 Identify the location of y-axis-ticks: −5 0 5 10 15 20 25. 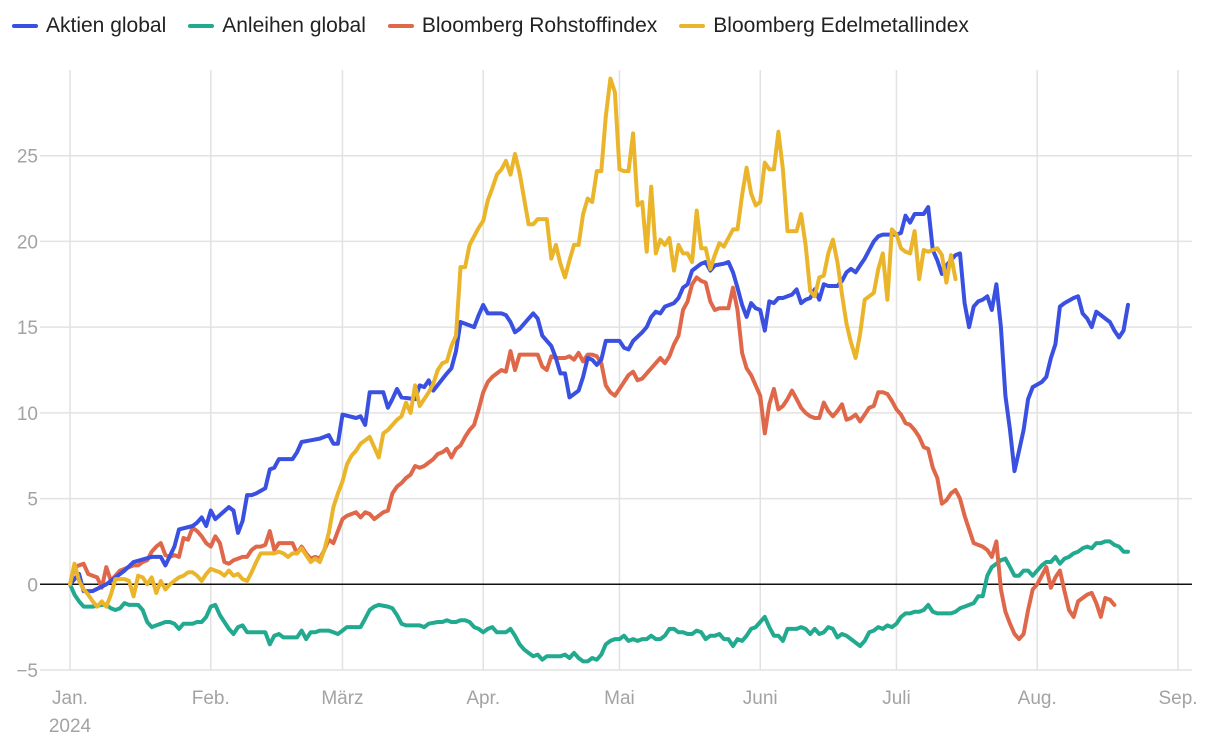
(27, 414).